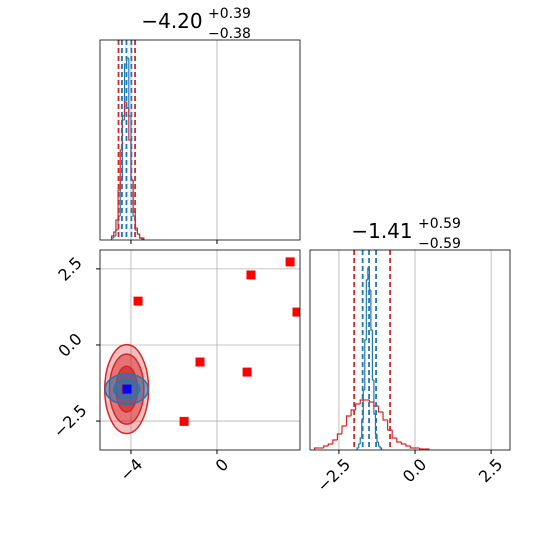 The image size is (550, 550). What do you see at coordinates (69, 344) in the screenshot?
I see `y-tick-label: 0.0` at bounding box center [69, 344].